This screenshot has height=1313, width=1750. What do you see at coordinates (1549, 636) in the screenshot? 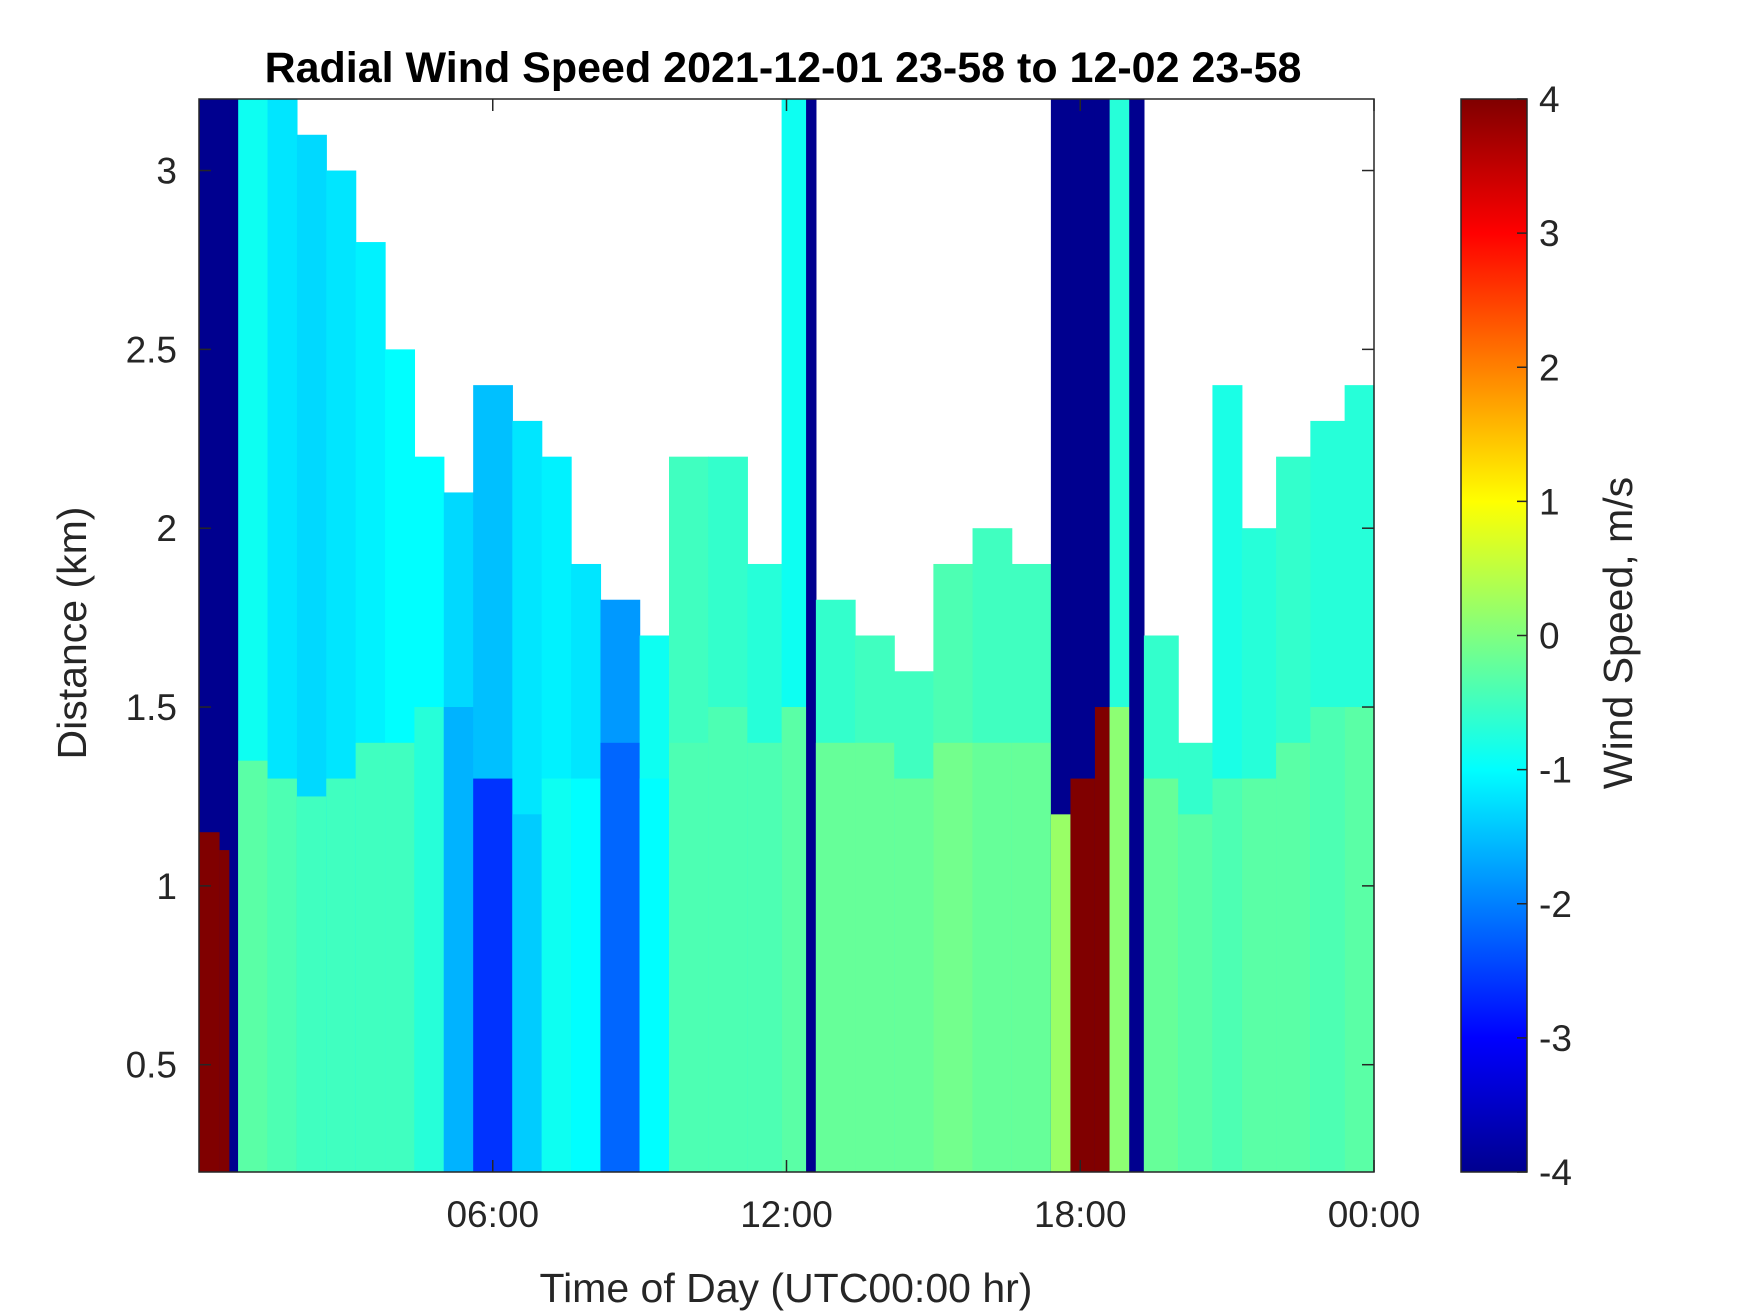
I see `colorbar-tick-label: 0` at bounding box center [1549, 636].